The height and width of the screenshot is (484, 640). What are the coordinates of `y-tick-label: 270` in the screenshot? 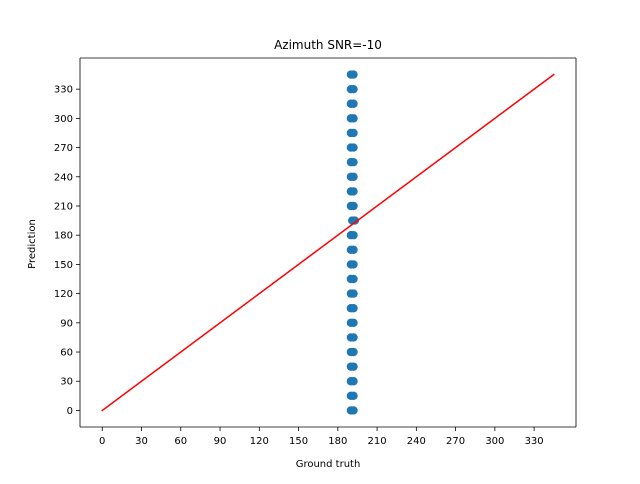 It's located at (63, 148).